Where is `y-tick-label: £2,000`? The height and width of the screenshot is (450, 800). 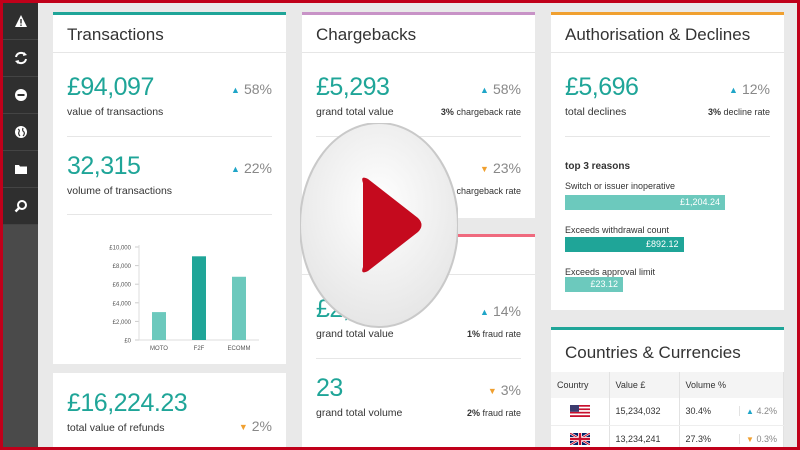
y-tick-label: £2,000 is located at coordinates (122, 323).